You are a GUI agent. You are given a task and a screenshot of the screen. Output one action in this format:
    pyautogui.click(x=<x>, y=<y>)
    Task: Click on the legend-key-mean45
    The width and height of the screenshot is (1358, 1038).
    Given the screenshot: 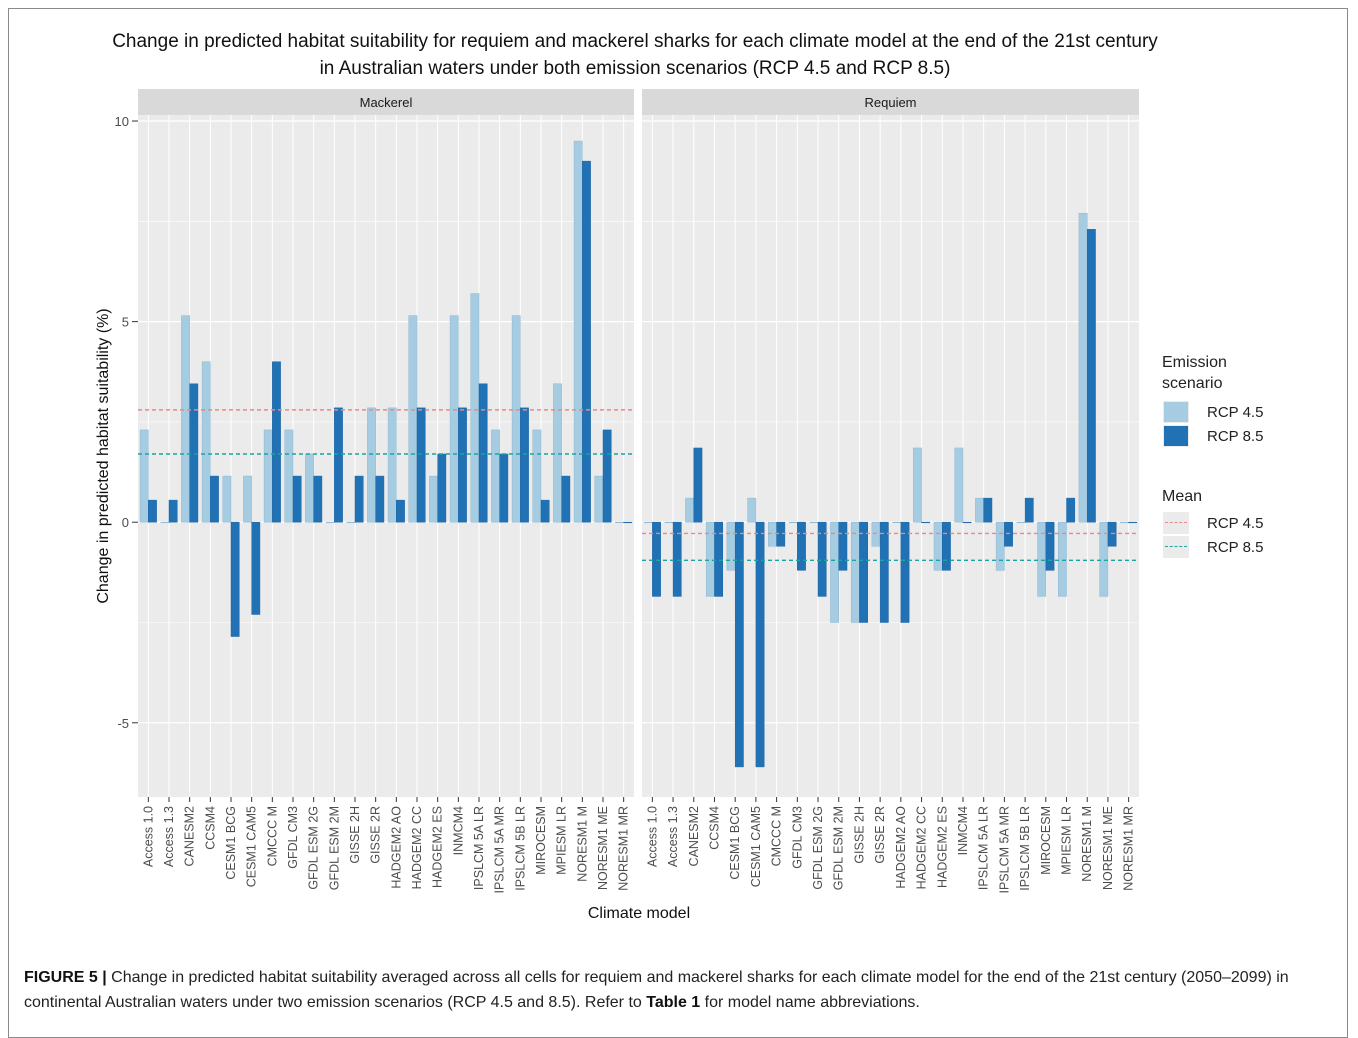 What is the action you would take?
    pyautogui.click(x=1176, y=523)
    